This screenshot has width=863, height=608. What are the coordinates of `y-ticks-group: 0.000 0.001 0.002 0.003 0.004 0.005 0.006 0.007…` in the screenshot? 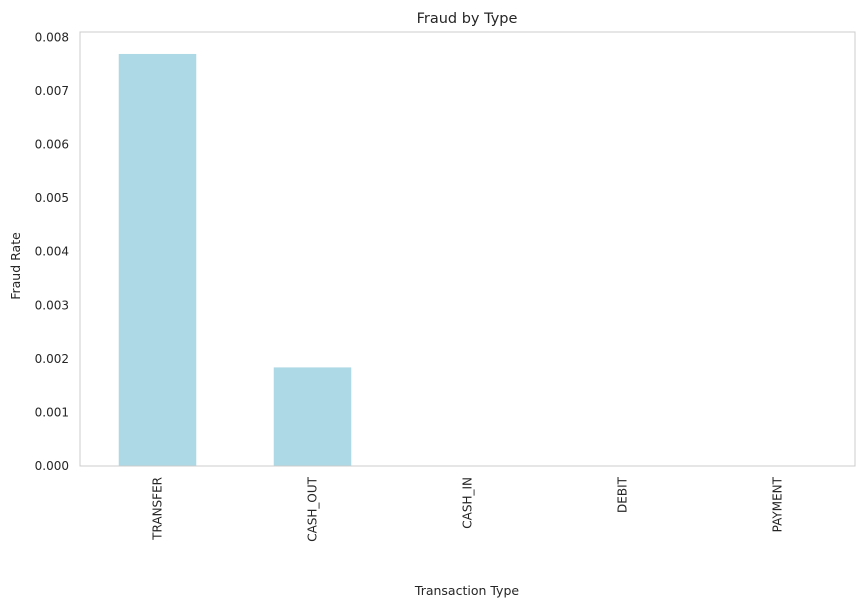 It's located at (52, 251).